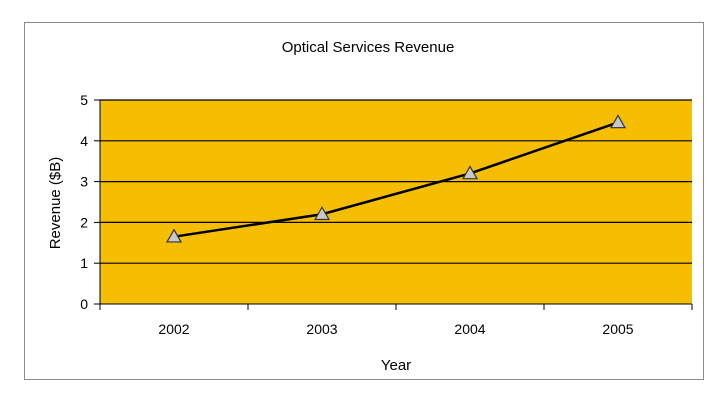  I want to click on y-axis-title: Revenue ($B), so click(55, 203).